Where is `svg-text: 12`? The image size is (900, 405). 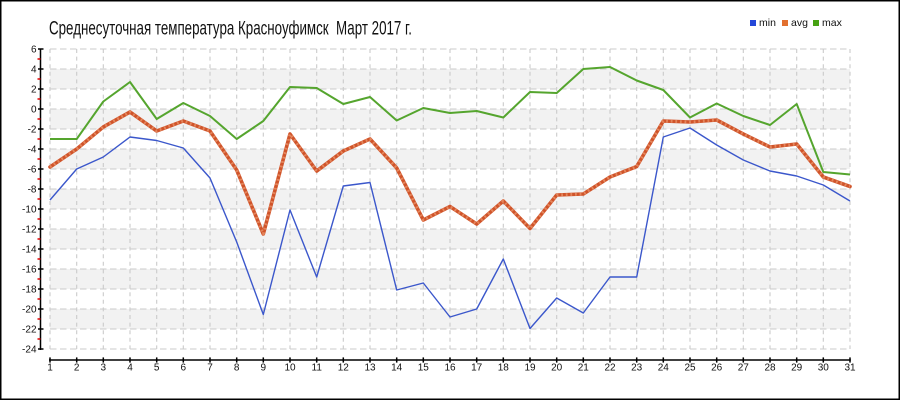 svg-text: 12 is located at coordinates (344, 368).